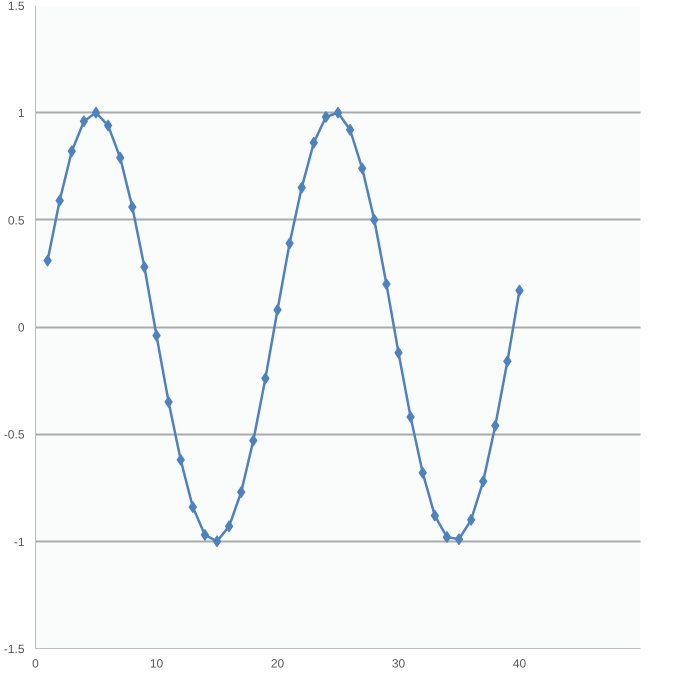  I want to click on y-tick-label: -0.5, so click(14, 435).